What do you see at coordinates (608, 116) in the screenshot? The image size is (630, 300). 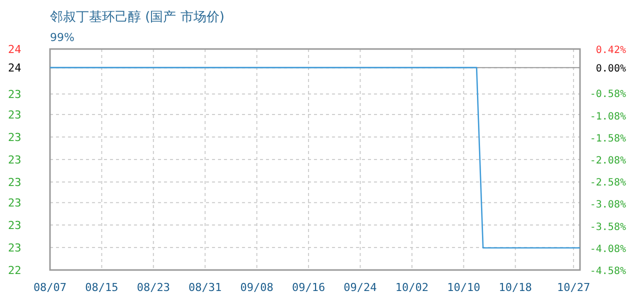 I see `y2-tick-label: -1.08%` at bounding box center [608, 116].